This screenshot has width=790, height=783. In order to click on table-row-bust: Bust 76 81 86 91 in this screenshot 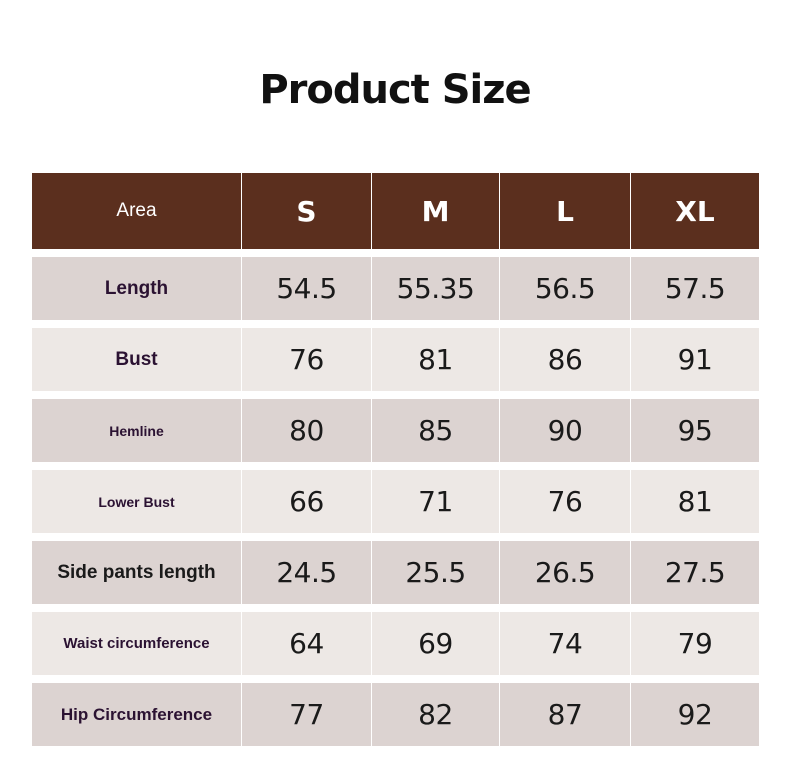, I will do `click(395, 359)`.